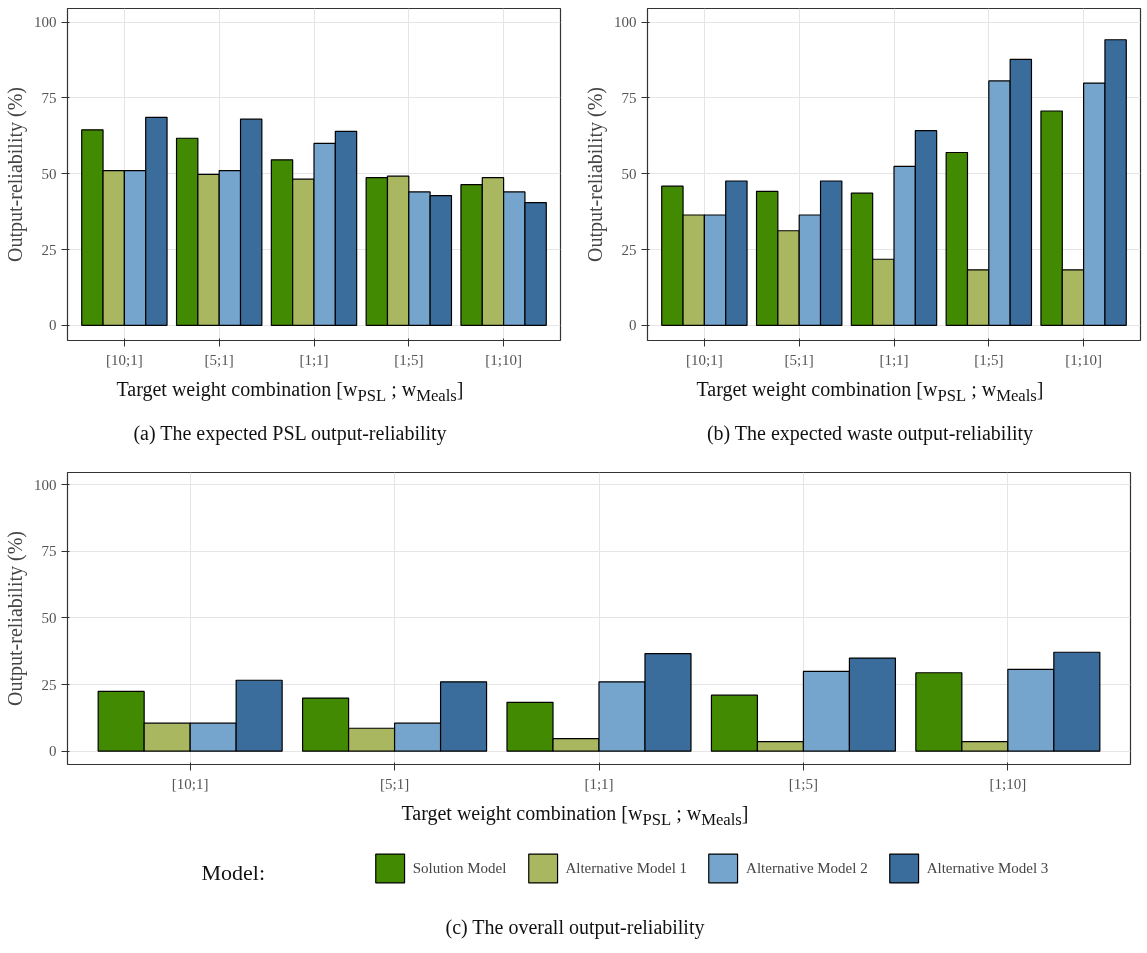 This screenshot has height=953, width=1147. Describe the element at coordinates (290, 434) in the screenshot. I see `text: (a) The expected PSL output-reliability` at that location.